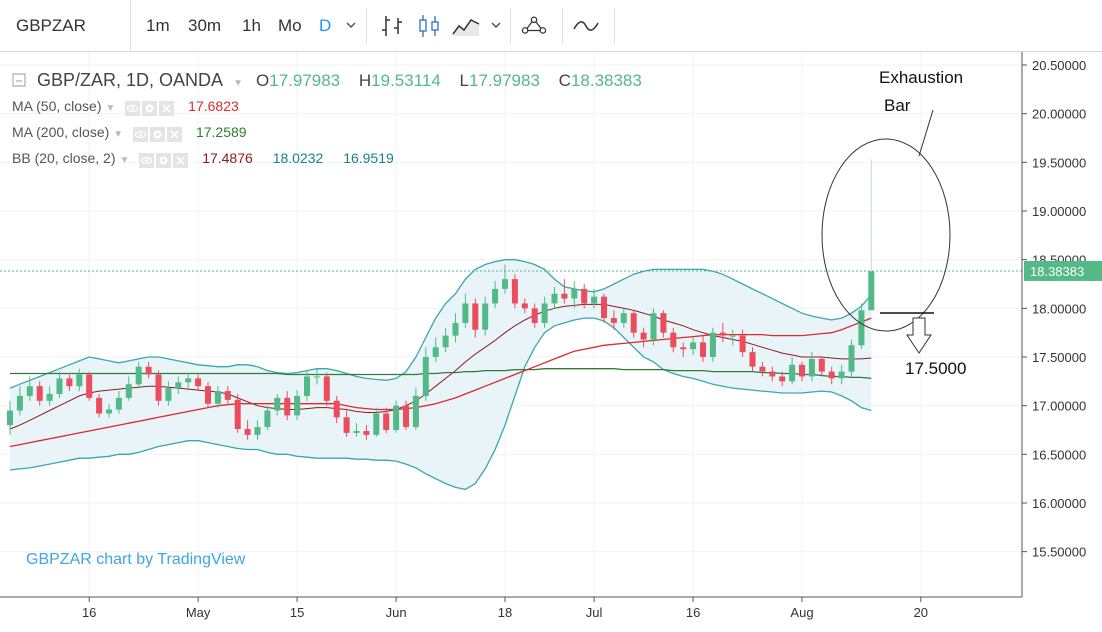 This screenshot has width=1102, height=632. I want to click on time-tick-label: Aug, so click(801, 612).